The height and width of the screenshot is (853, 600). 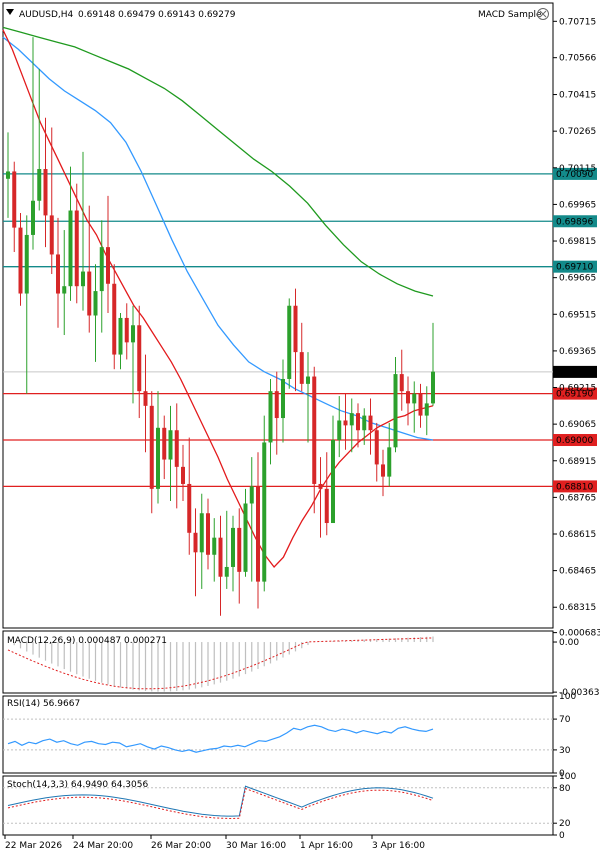 I want to click on price-tick-label: 0.69815, so click(x=577, y=242).